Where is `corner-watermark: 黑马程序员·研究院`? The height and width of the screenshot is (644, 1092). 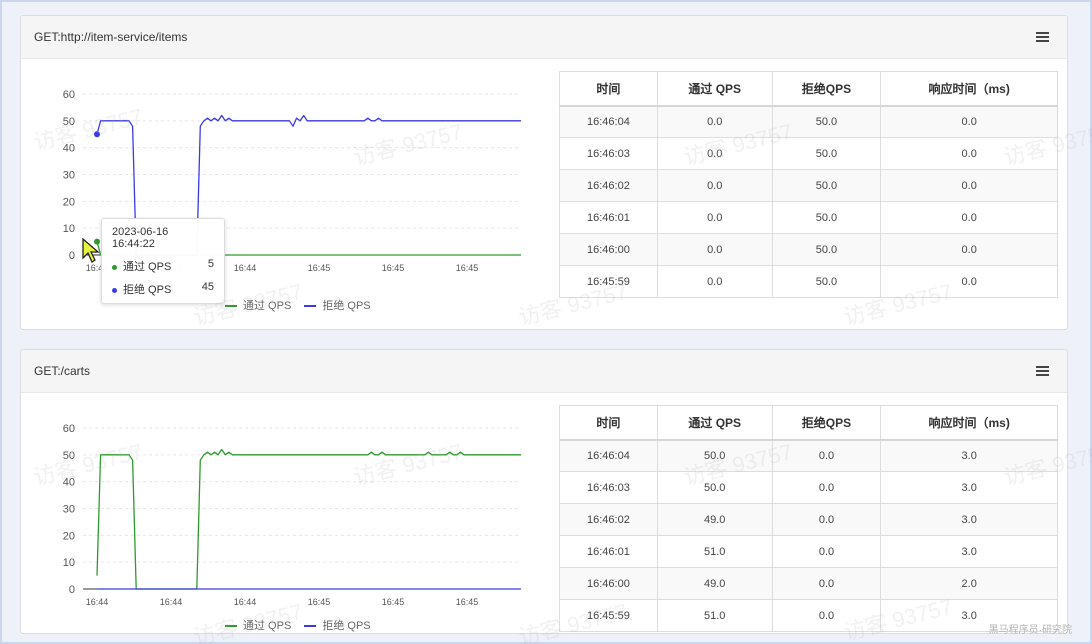
corner-watermark: 黑马程序员·研究院 is located at coordinates (1030, 630).